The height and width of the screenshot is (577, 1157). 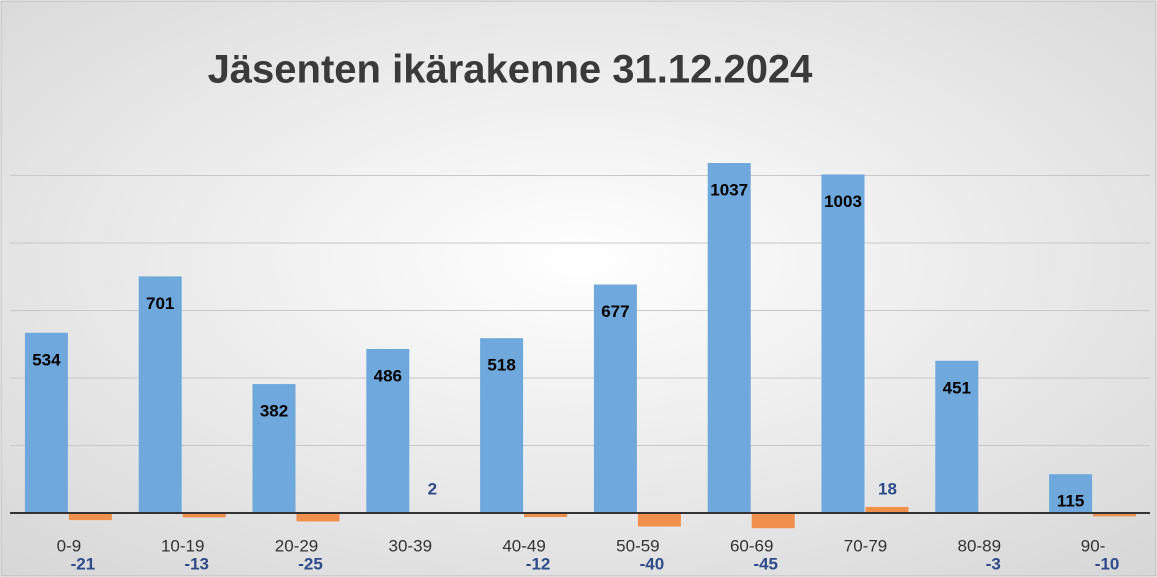 What do you see at coordinates (432, 488) in the screenshot?
I see `value-label: 2` at bounding box center [432, 488].